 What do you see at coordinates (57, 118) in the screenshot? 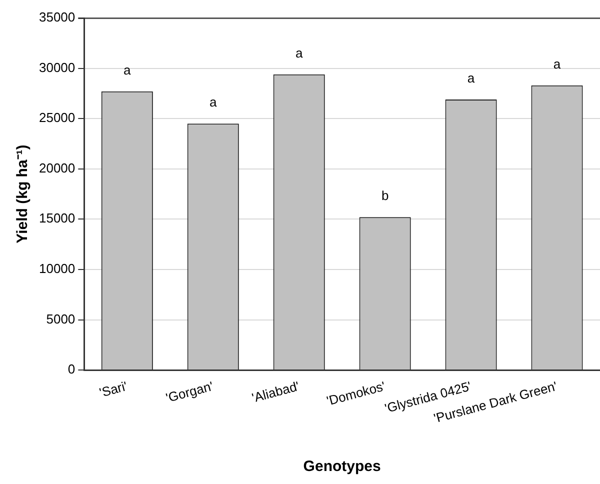
I see `y-tick-label: 25000` at bounding box center [57, 118].